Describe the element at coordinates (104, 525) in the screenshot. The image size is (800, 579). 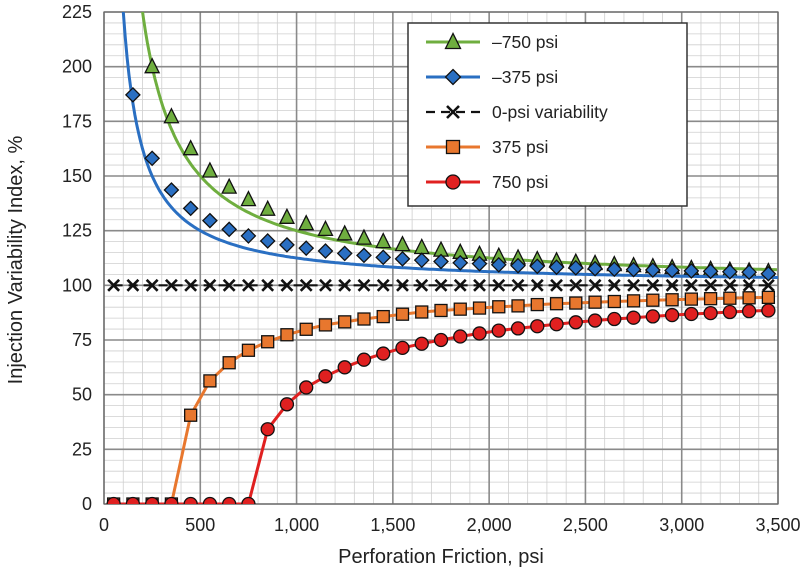
I see `x-tick-label: 0` at that location.